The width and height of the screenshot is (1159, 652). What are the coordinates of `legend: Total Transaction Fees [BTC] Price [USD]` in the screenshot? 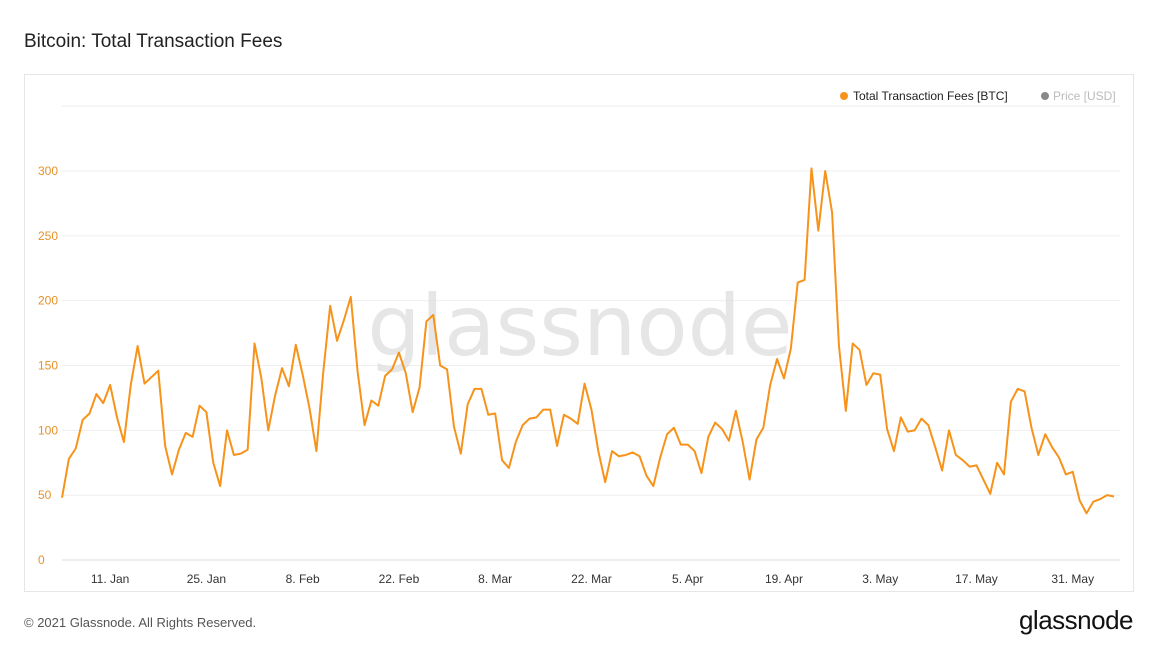 It's located at (978, 96).